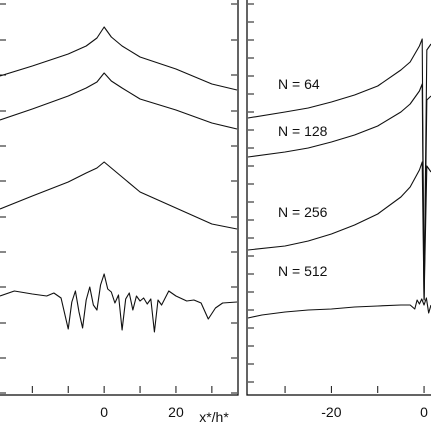 The image size is (431, 431). What do you see at coordinates (299, 84) in the screenshot?
I see `series-label: N = 64` at bounding box center [299, 84].